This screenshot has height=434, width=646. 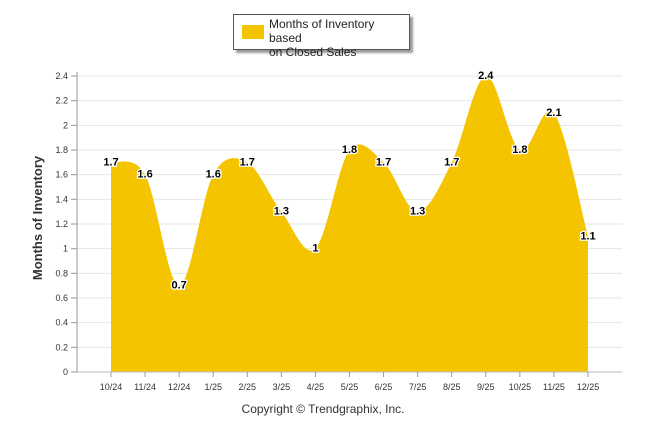 I want to click on y-tick-label: 1.2, so click(x=61, y=224).